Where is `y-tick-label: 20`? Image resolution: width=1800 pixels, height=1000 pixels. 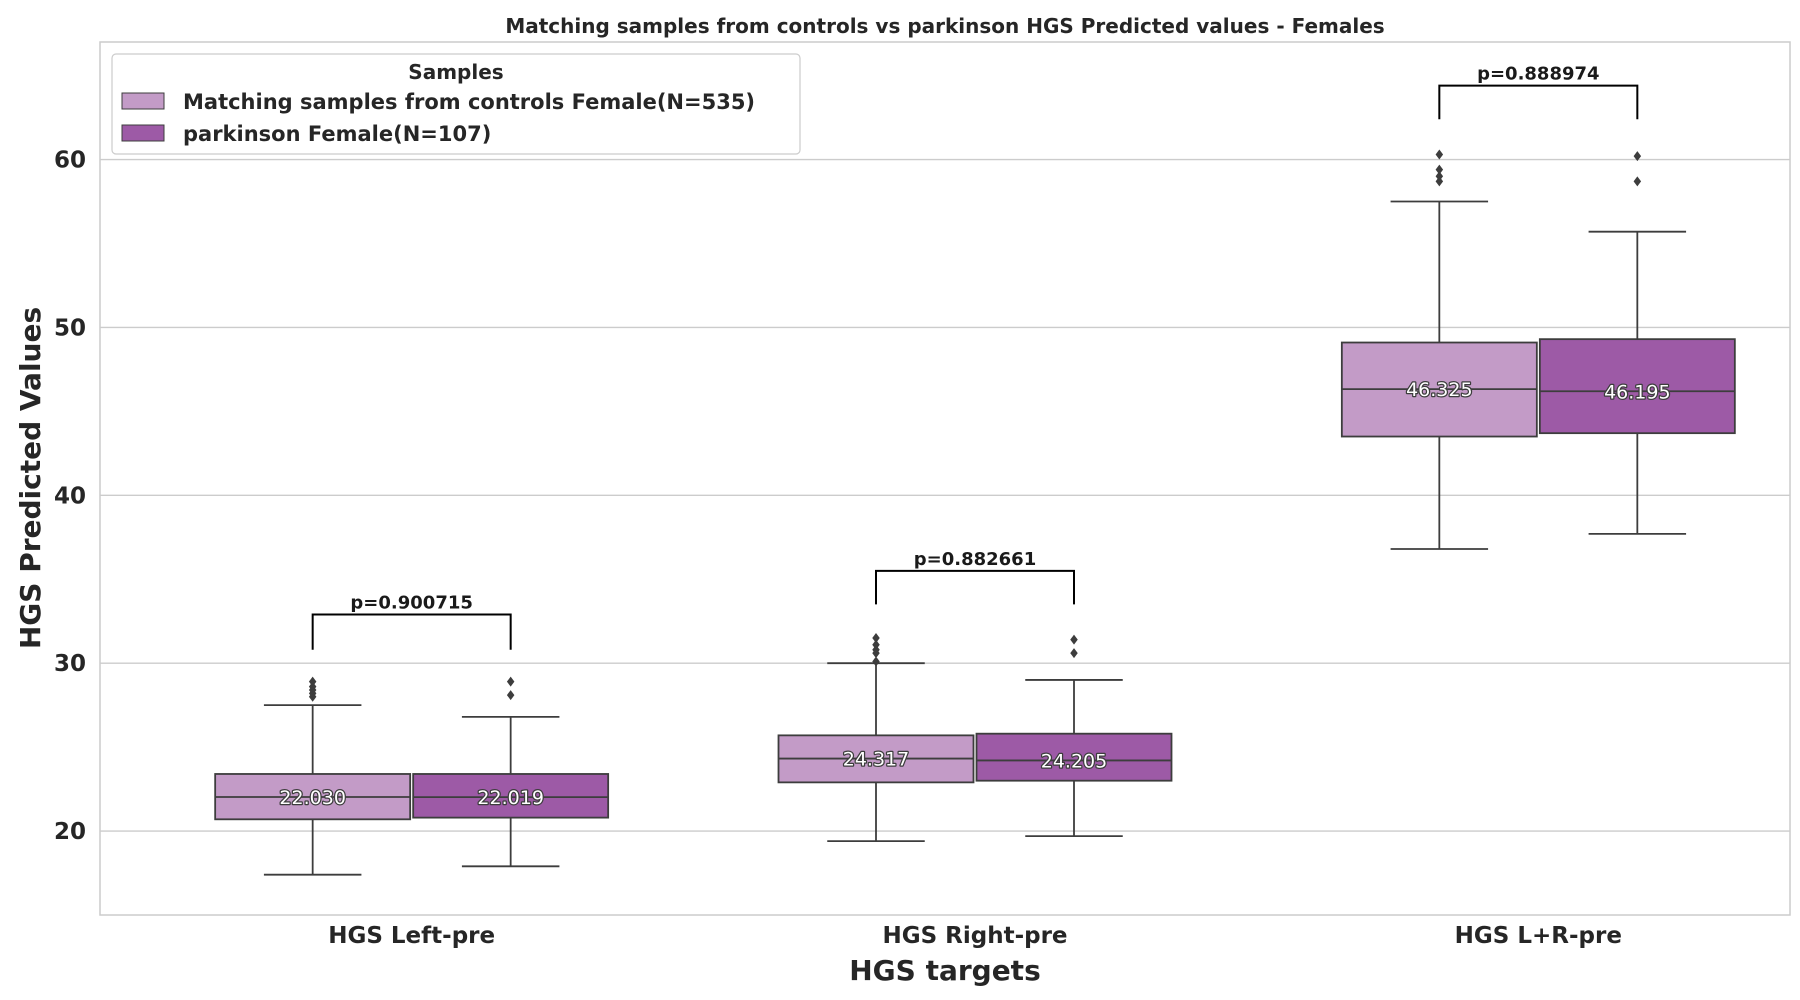 y-tick-label: 20 is located at coordinates (70, 832).